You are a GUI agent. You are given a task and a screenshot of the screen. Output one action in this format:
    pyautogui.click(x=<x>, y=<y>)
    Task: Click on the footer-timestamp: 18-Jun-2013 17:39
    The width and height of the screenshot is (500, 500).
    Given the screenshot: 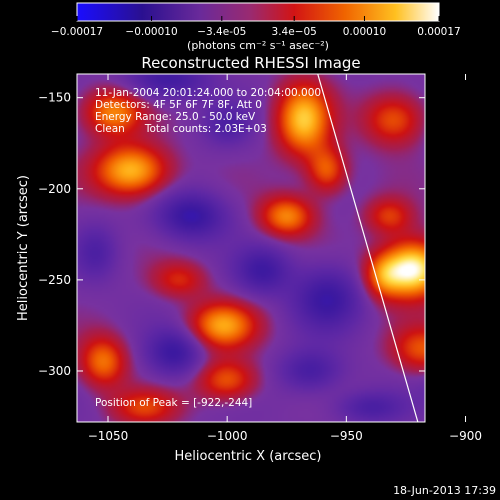 What is the action you would take?
    pyautogui.click(x=444, y=490)
    